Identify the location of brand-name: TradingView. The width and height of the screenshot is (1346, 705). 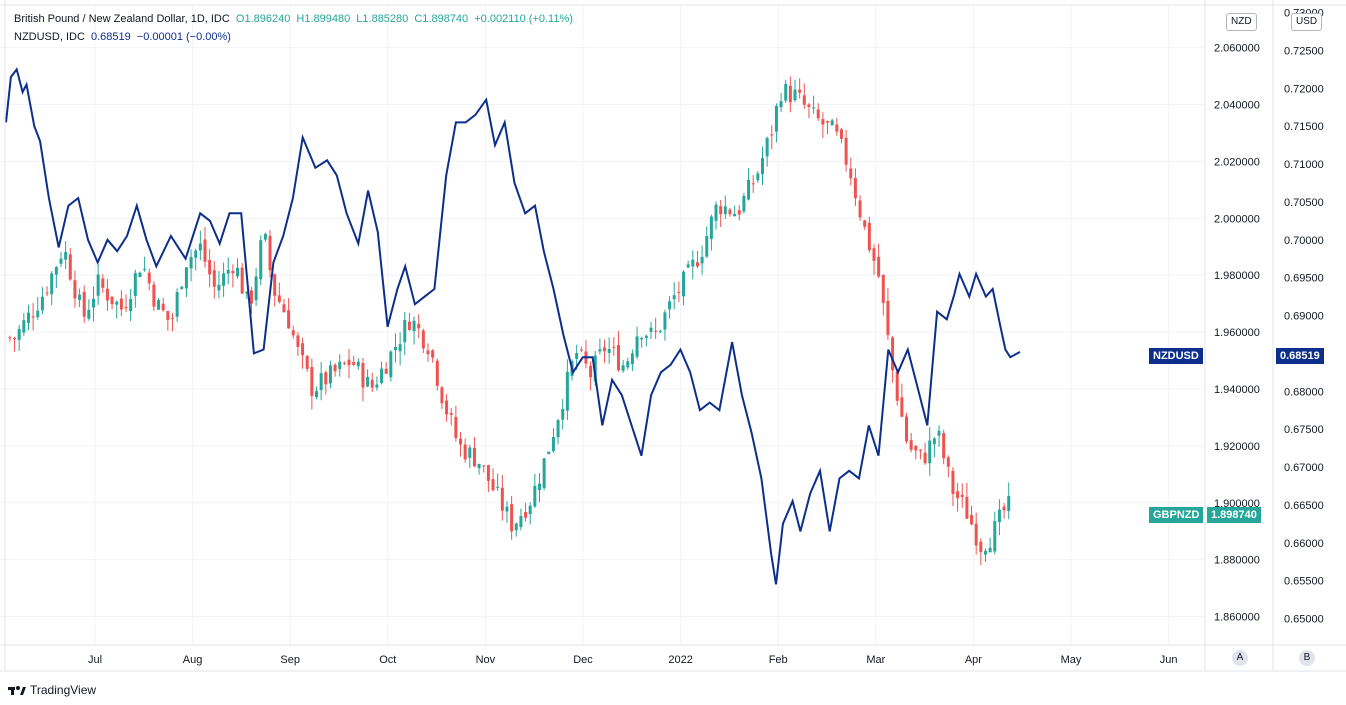
(63, 690).